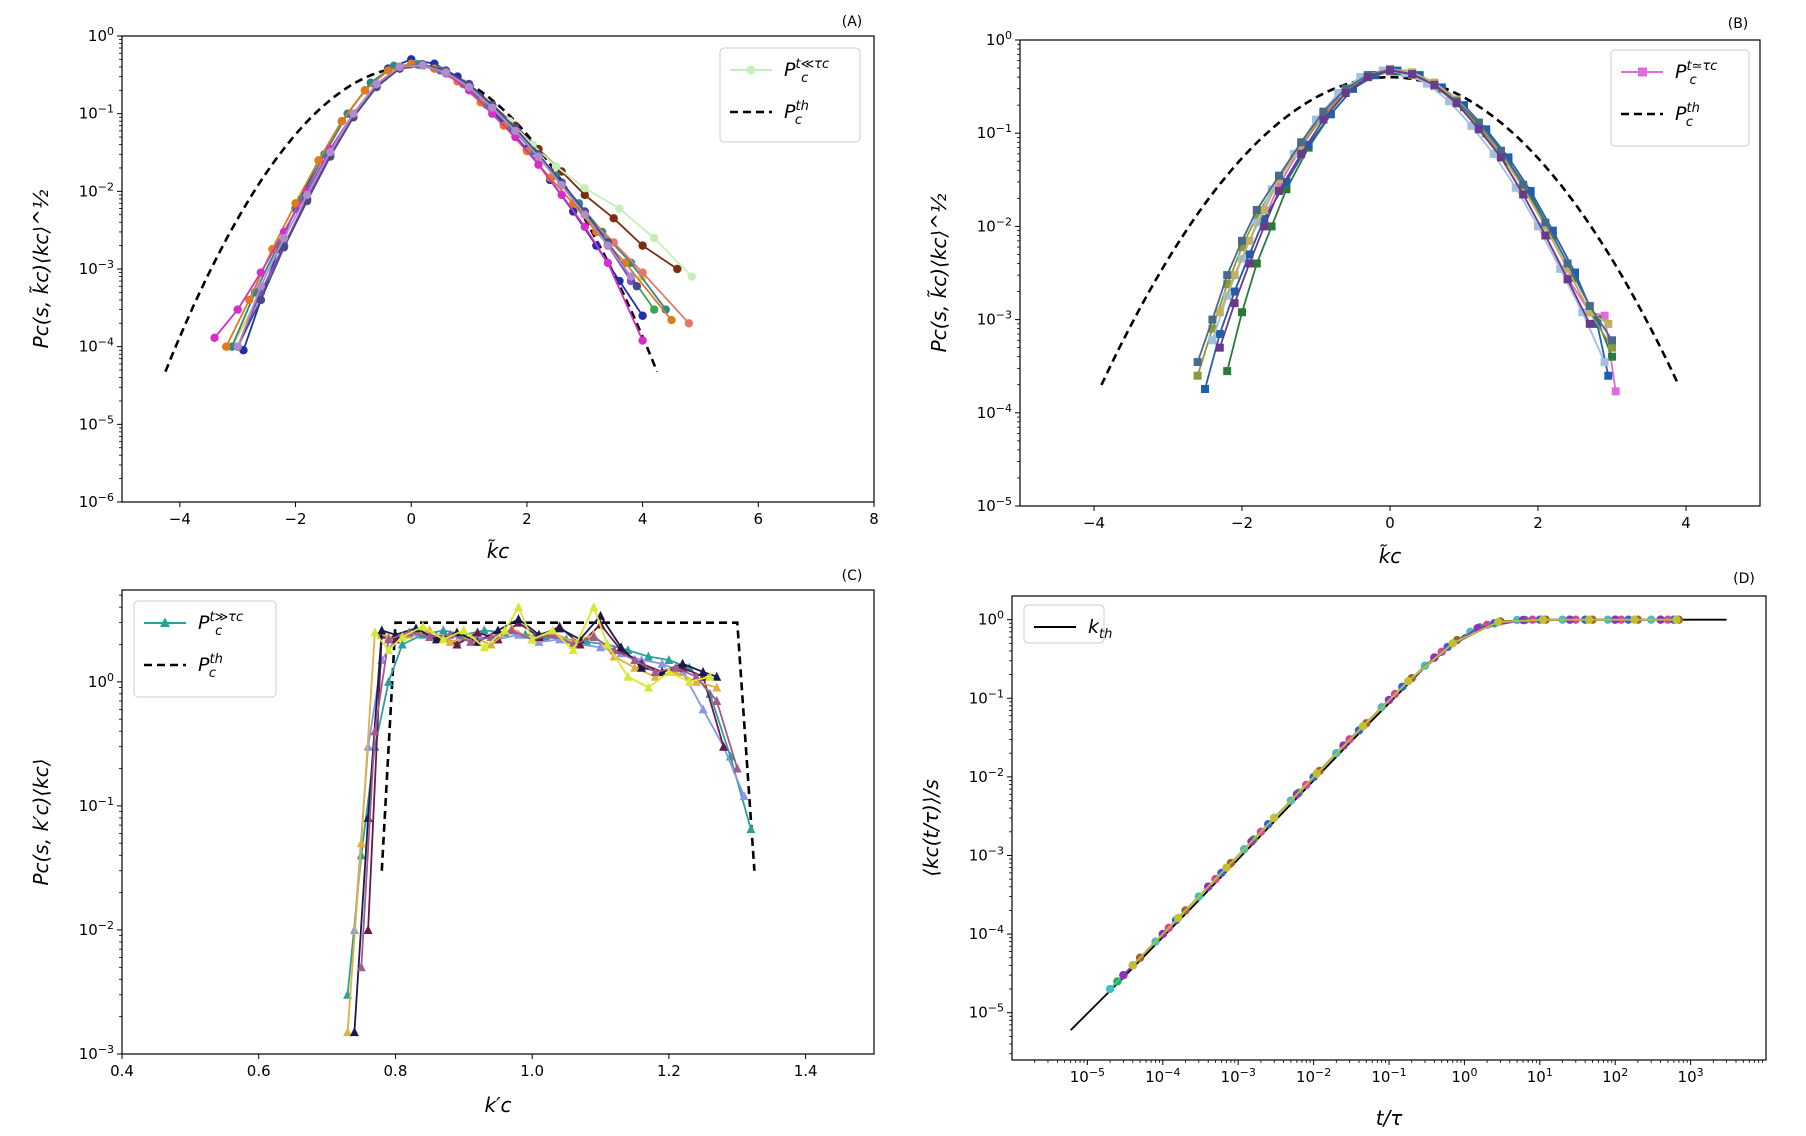 This screenshot has width=1806, height=1136. I want to click on panel-tag: (A), so click(852, 22).